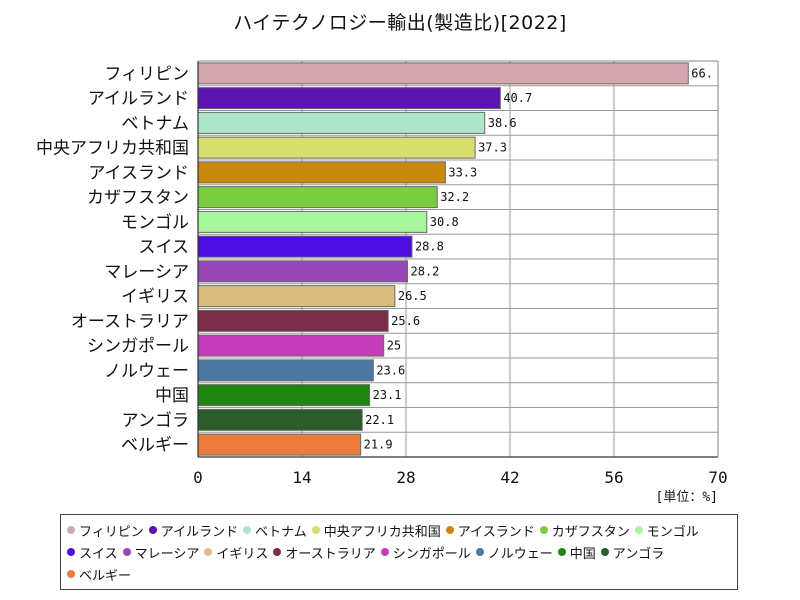 The image size is (800, 600). I want to click on legend-item: オーストラリア, so click(324, 552).